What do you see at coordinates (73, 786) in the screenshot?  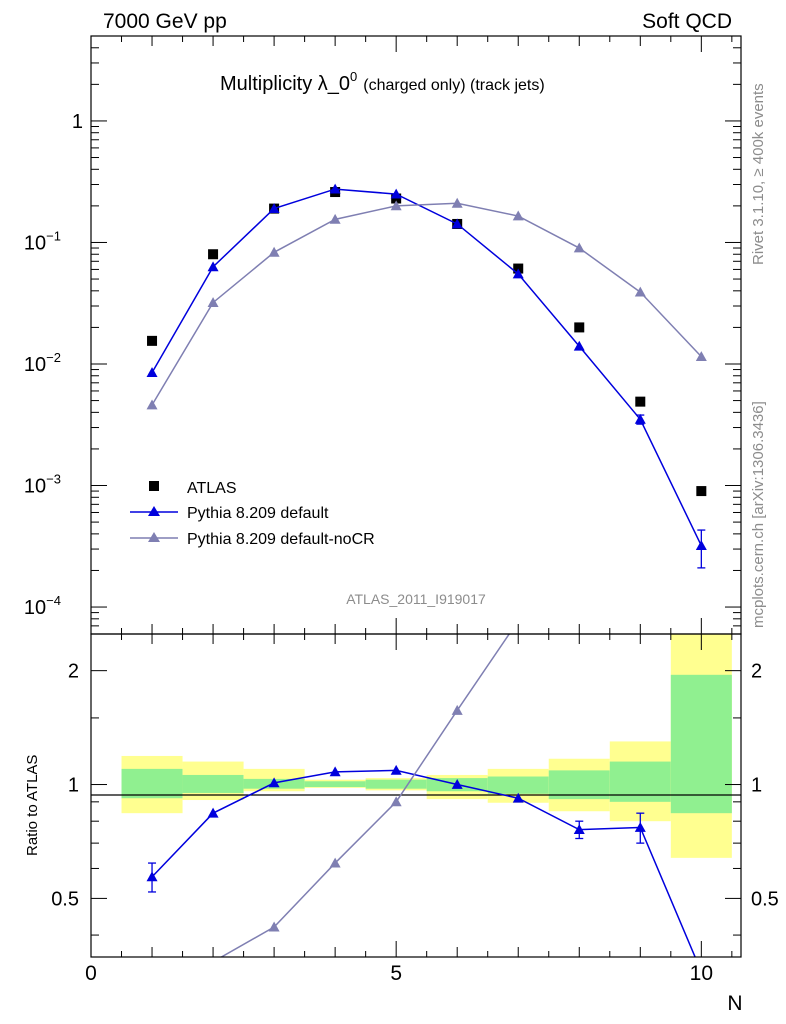 I see `ratio-y-tick-label-left: 1` at bounding box center [73, 786].